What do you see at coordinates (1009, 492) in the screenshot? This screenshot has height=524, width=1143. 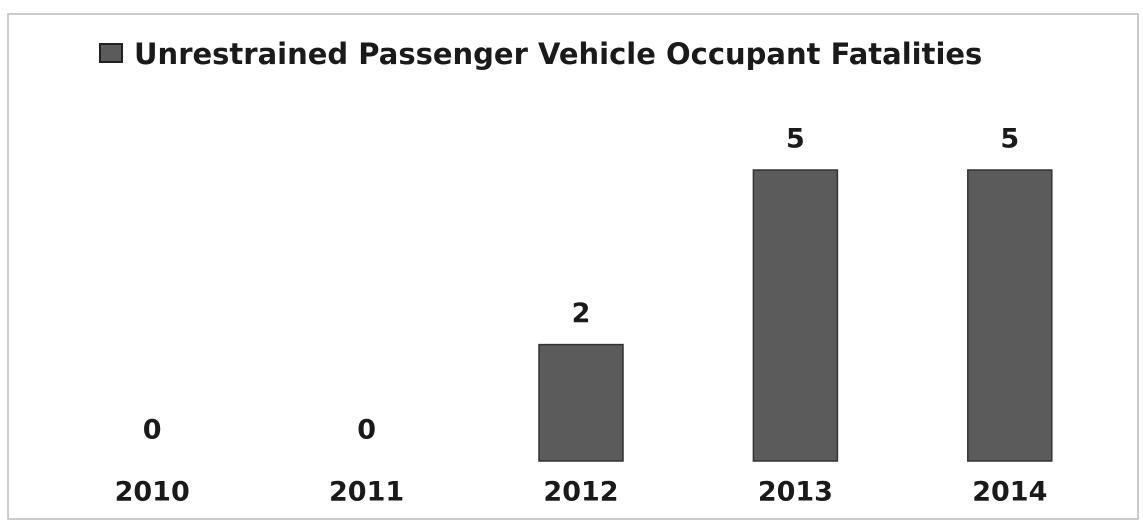 I see `x-tick-label: 2014` at bounding box center [1009, 492].